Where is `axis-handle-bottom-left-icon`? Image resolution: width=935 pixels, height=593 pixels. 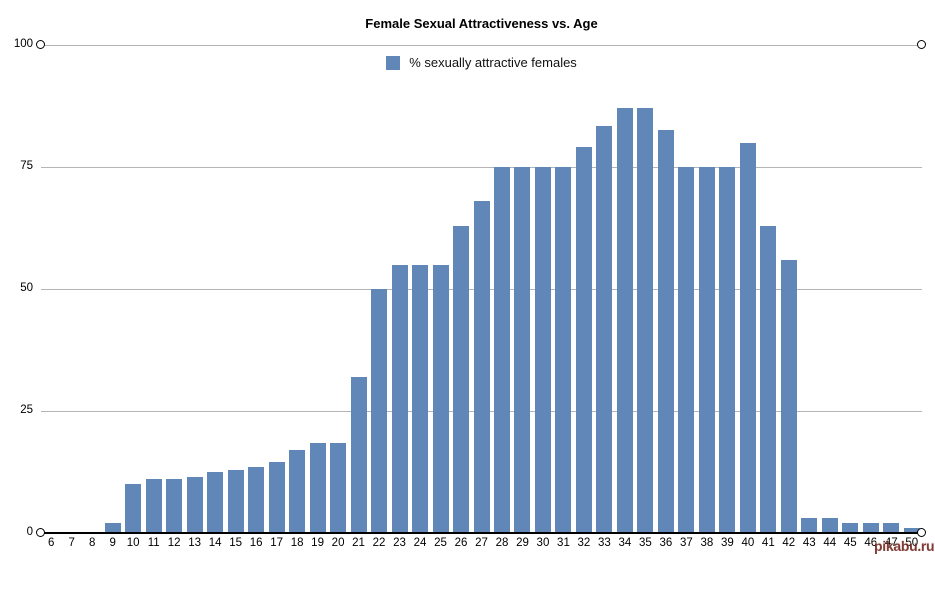 axis-handle-bottom-left-icon is located at coordinates (40, 532).